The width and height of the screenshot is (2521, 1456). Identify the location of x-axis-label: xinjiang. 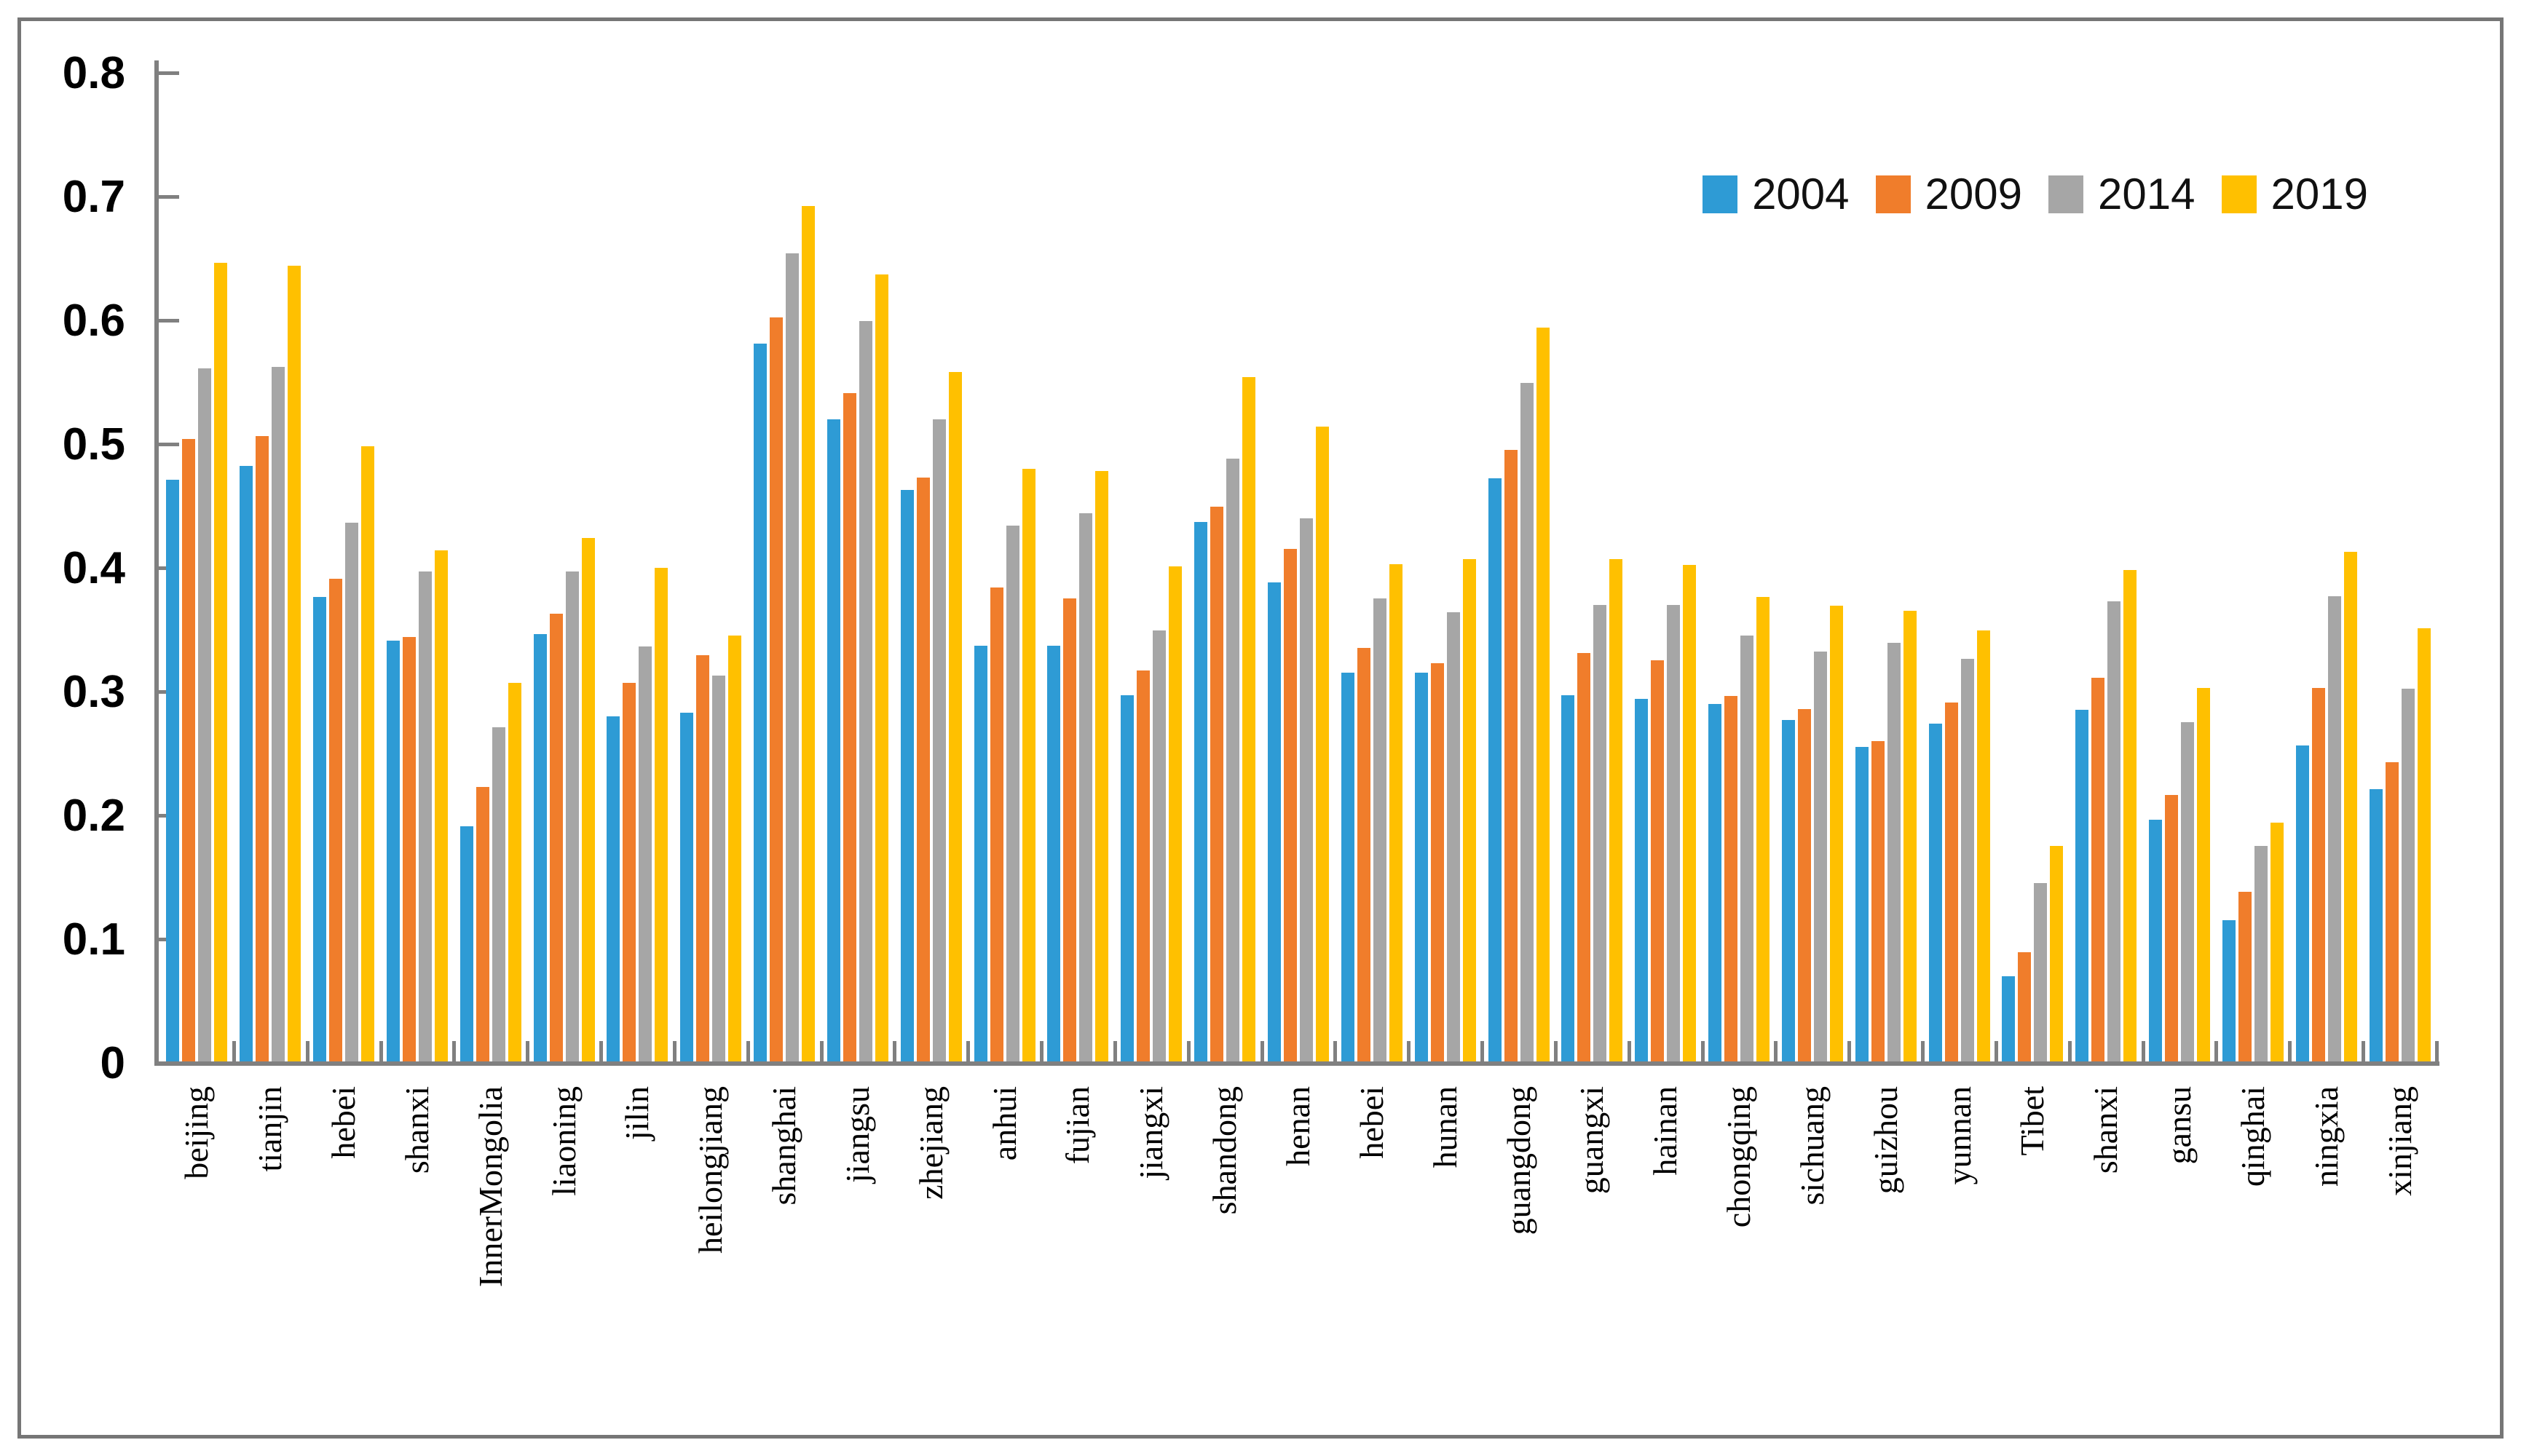
(2399, 1141).